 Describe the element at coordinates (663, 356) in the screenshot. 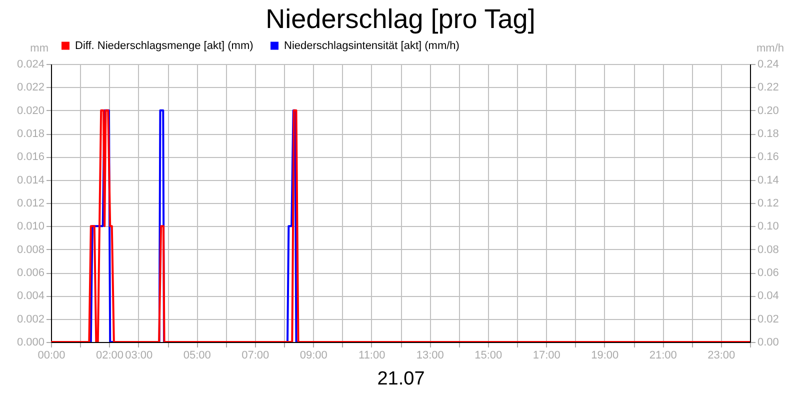

I see `x-tick-label: 21:00` at that location.